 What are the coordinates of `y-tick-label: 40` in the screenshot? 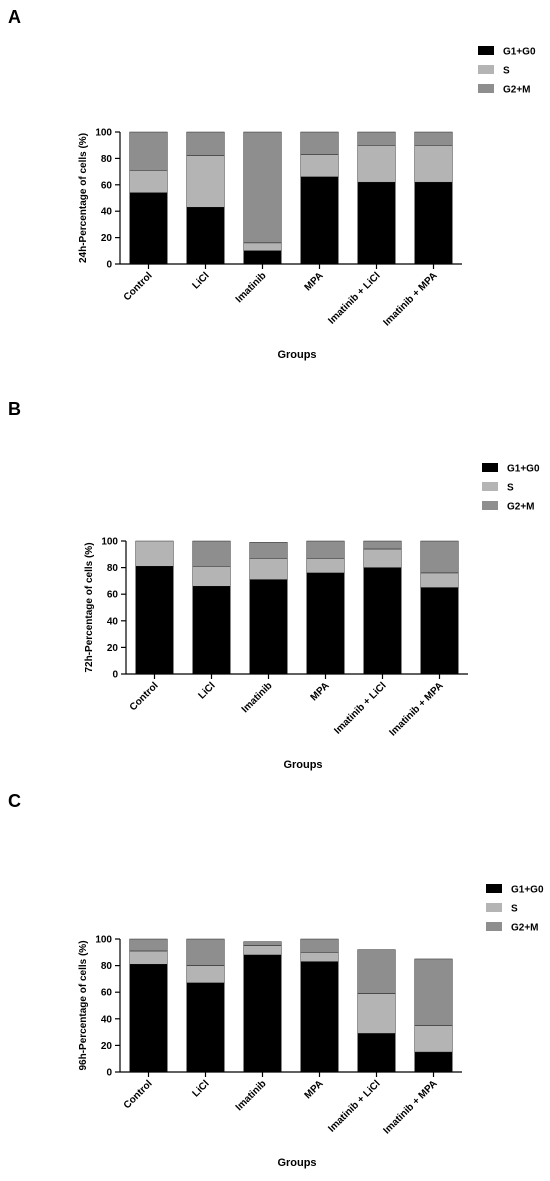 It's located at (107, 1019).